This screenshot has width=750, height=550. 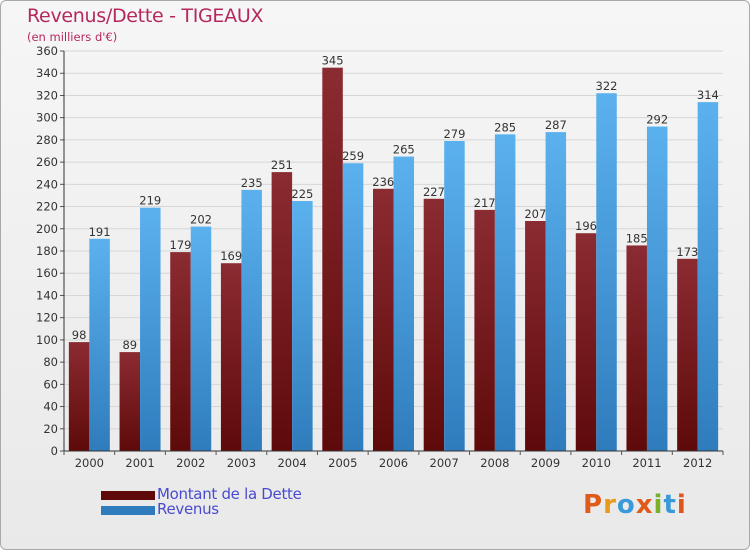 What do you see at coordinates (241, 463) in the screenshot?
I see `x-tick-label: 2003` at bounding box center [241, 463].